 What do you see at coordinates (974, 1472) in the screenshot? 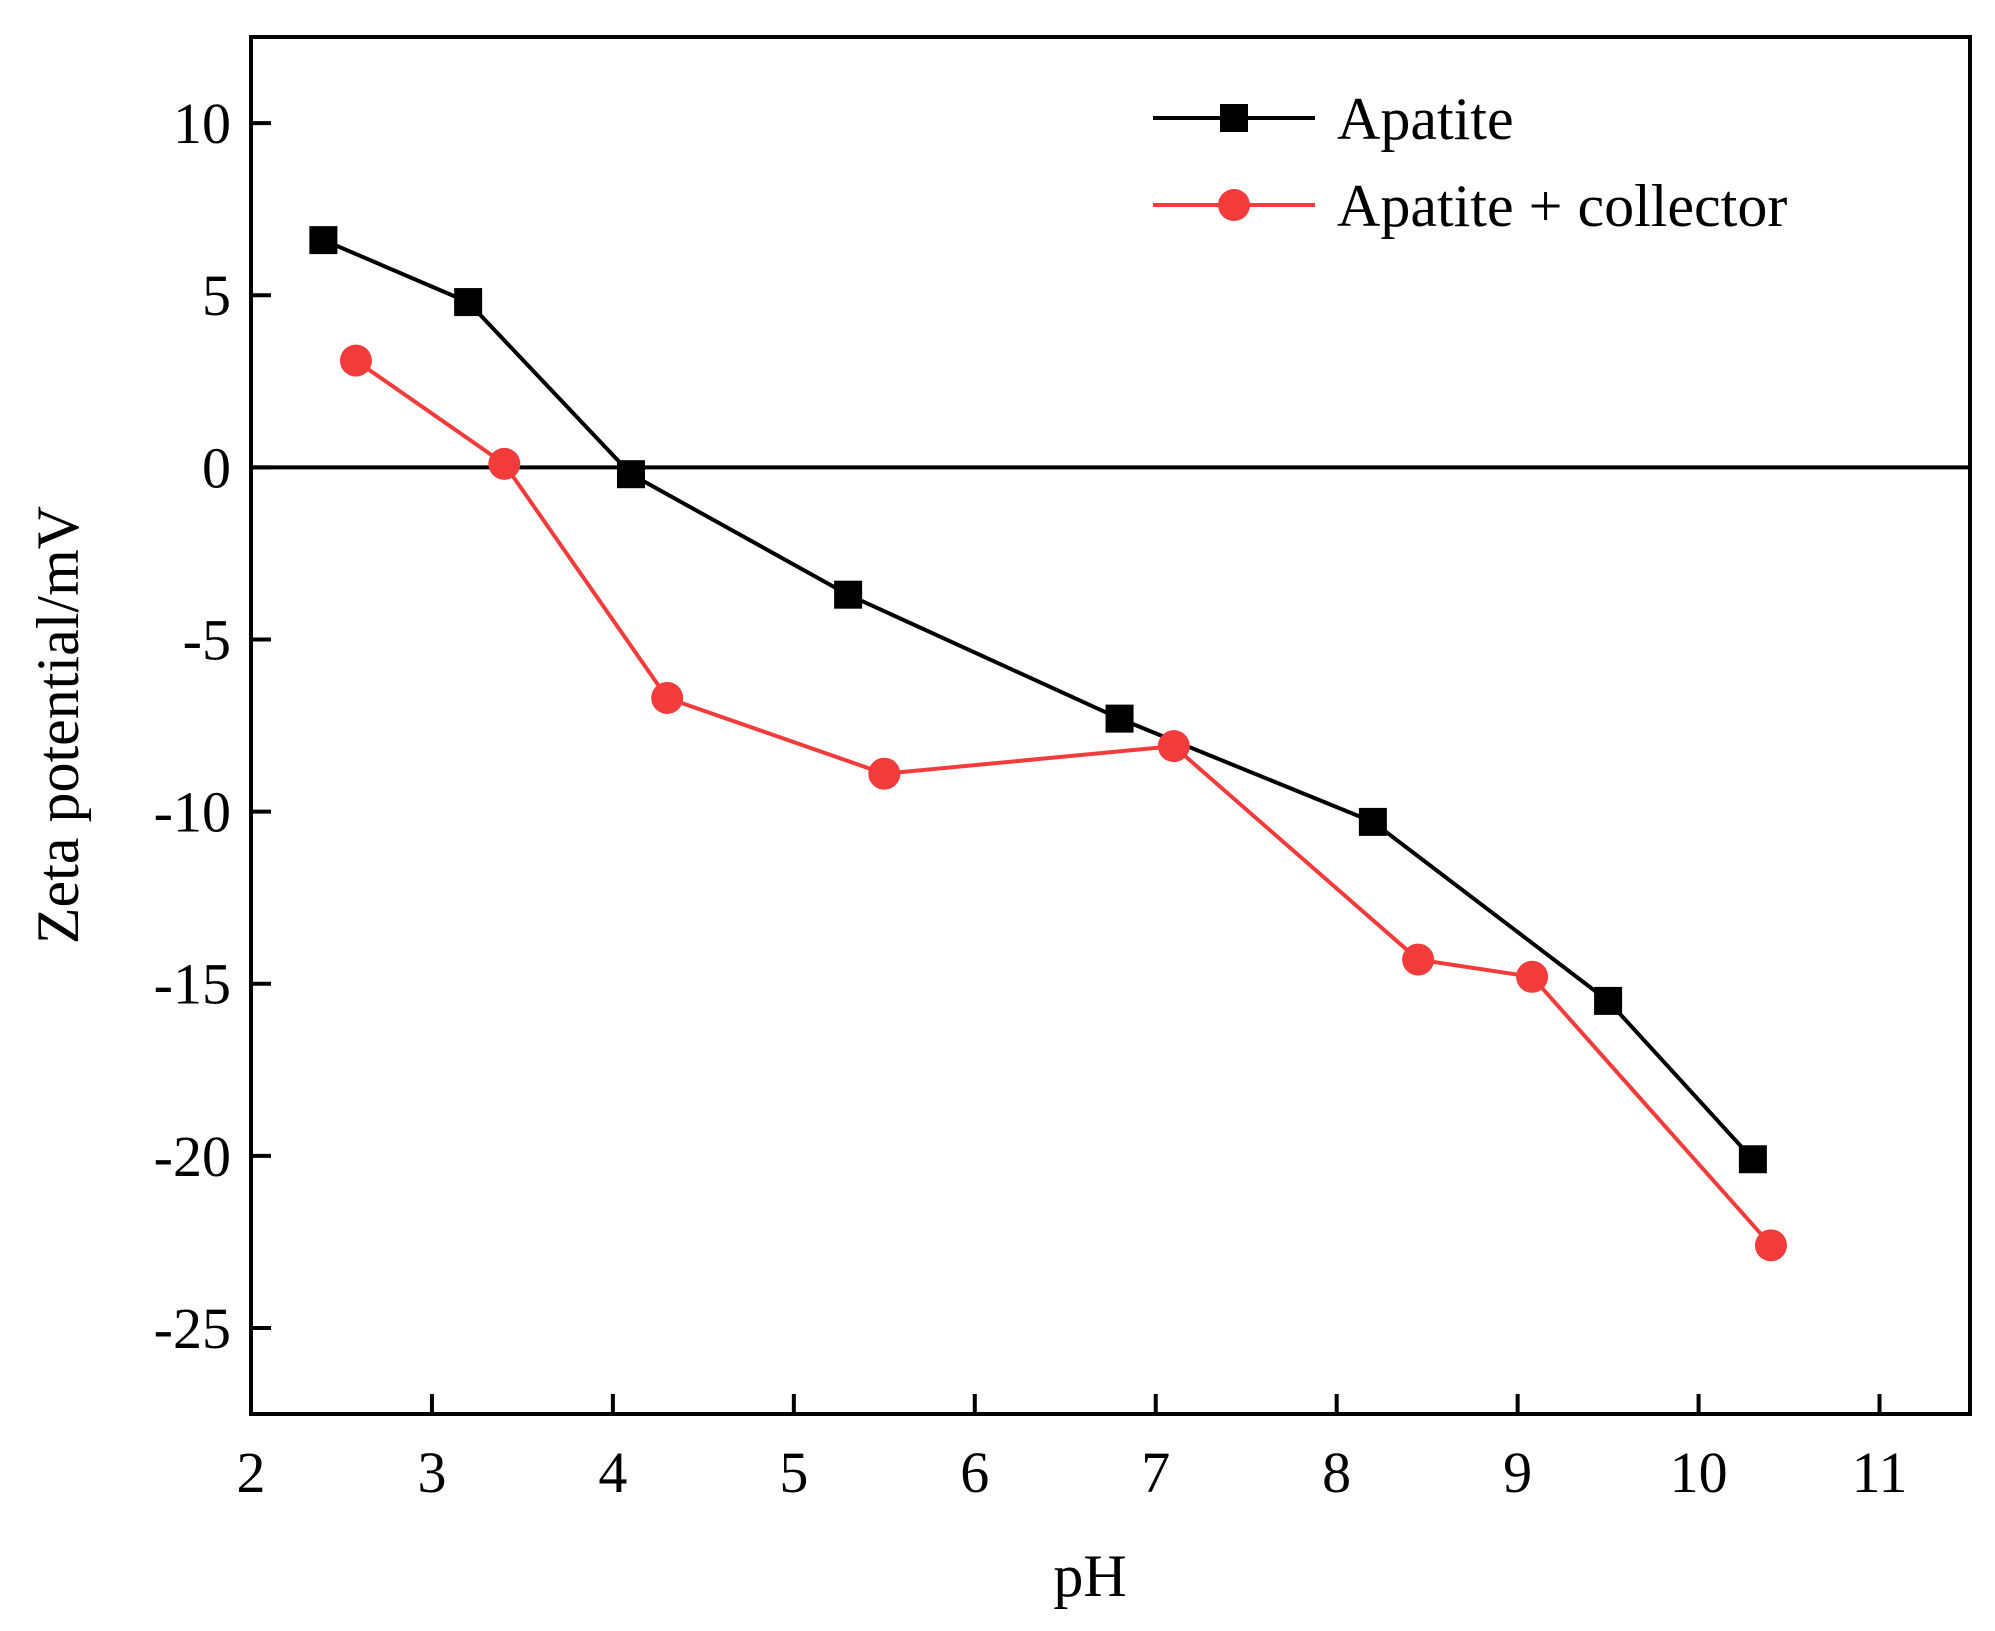
I see `x-tick-label: 6` at bounding box center [974, 1472].